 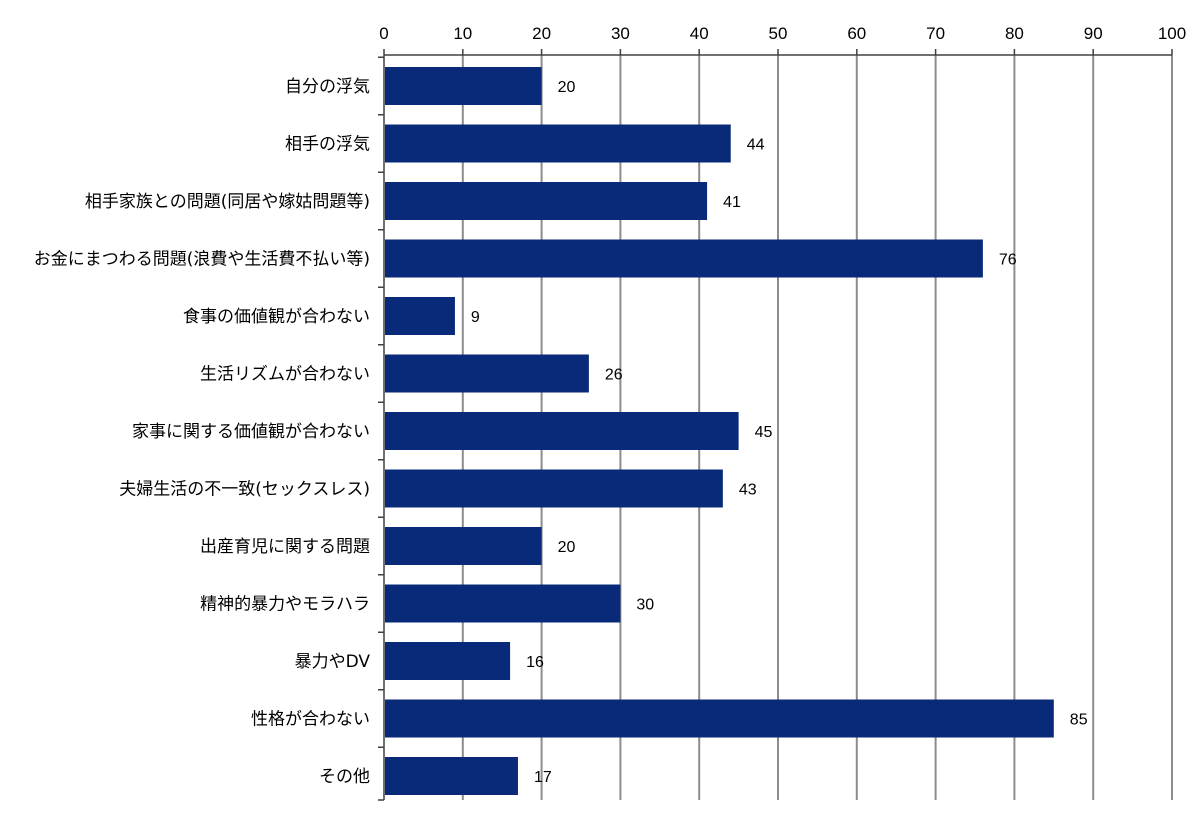 What do you see at coordinates (614, 375) in the screenshot?
I see `data-label: 26` at bounding box center [614, 375].